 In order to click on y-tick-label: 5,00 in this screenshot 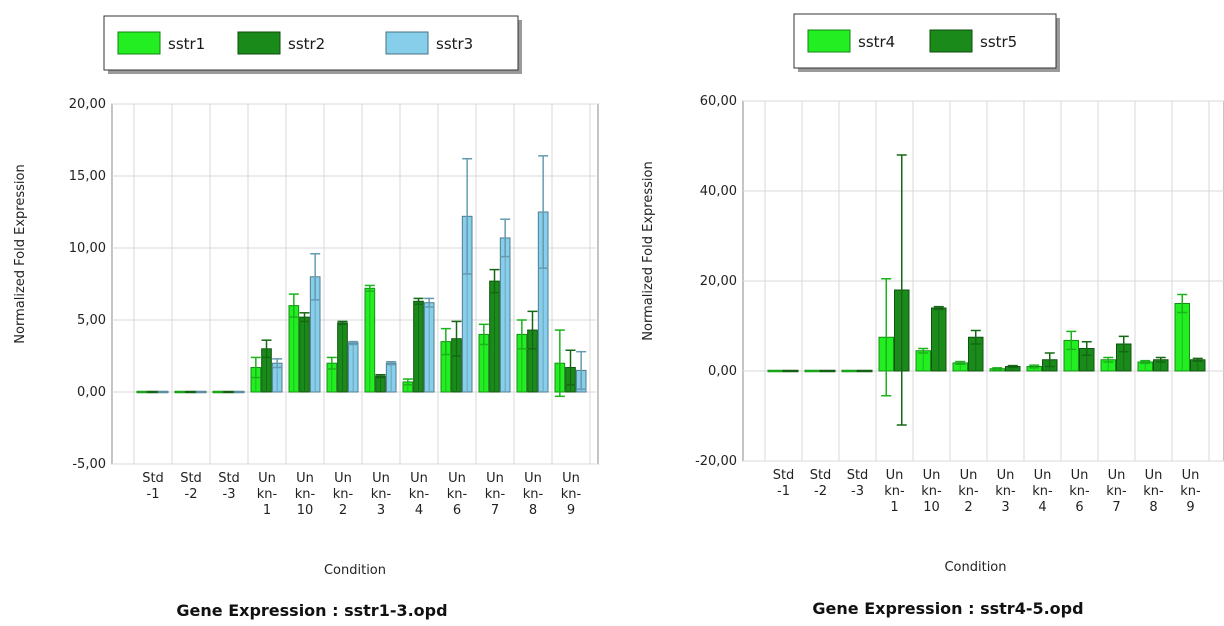, I will do `click(91, 320)`.